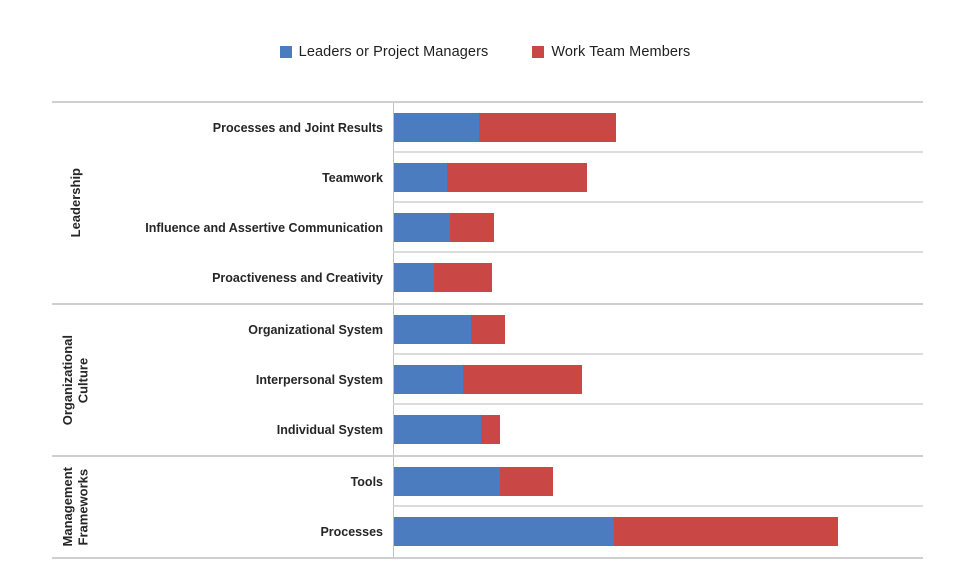  What do you see at coordinates (538, 52) in the screenshot?
I see `legend-swatch-members-icon` at bounding box center [538, 52].